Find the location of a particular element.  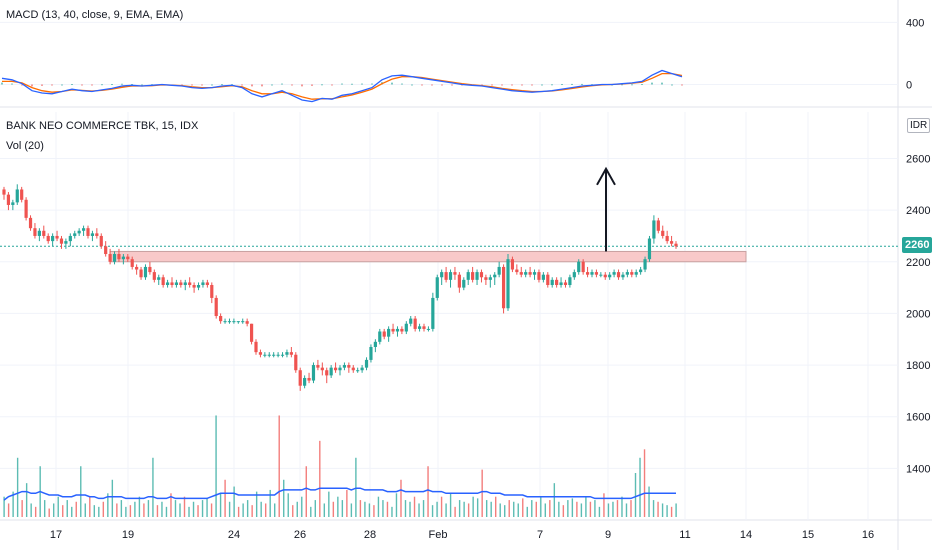

macd-indicator-label: MACD (13, 40, close, 9, EMA, EMA) is located at coordinates (95, 15).